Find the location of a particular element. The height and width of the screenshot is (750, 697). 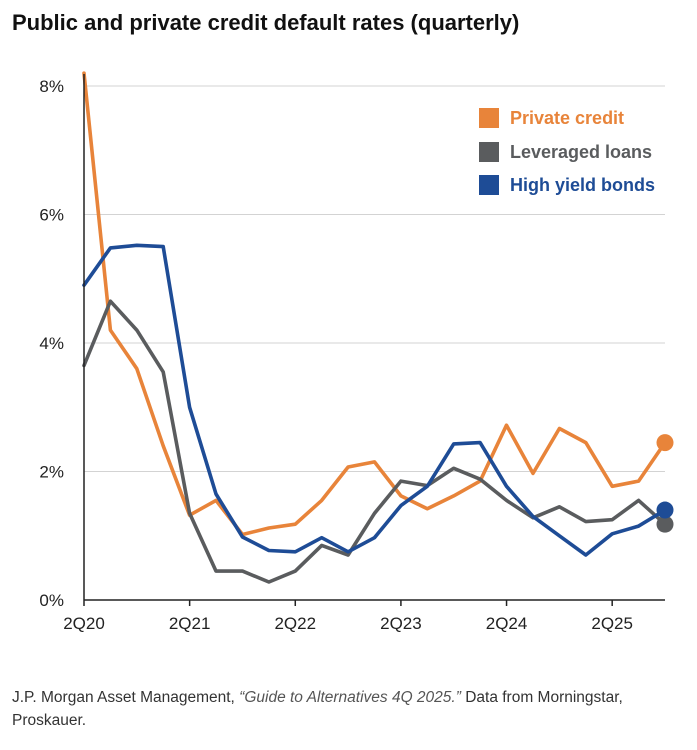

end-point-high-yield-bonds is located at coordinates (665, 510).